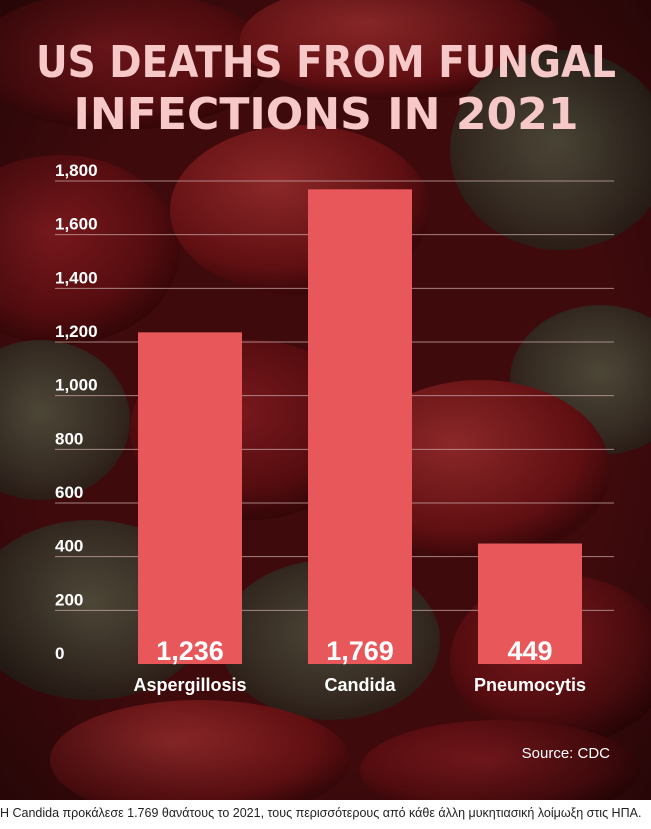 Image resolution: width=651 pixels, height=829 pixels. What do you see at coordinates (360, 651) in the screenshot?
I see `bar-value-label: 1,769` at bounding box center [360, 651].